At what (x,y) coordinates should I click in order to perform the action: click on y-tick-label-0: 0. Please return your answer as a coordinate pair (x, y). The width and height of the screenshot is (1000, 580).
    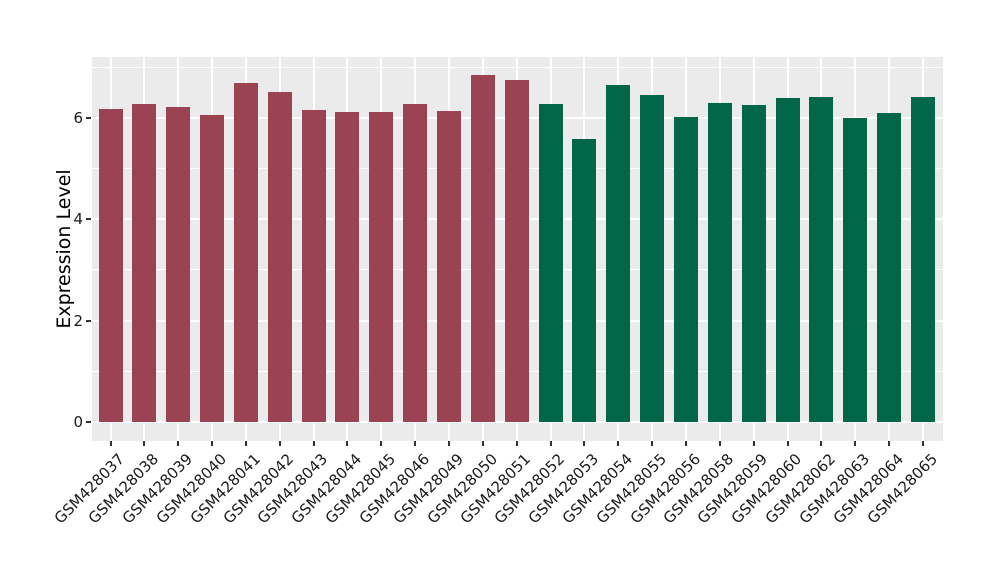
    Looking at the image, I should click on (78, 422).